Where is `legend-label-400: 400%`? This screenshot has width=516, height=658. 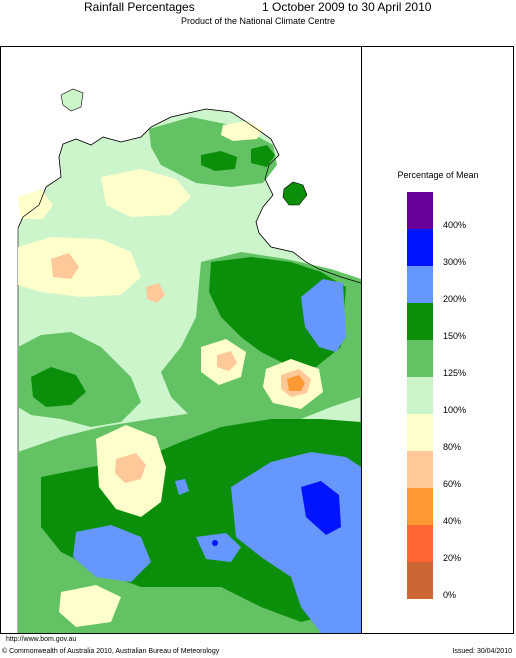 legend-label-400: 400% is located at coordinates (455, 225).